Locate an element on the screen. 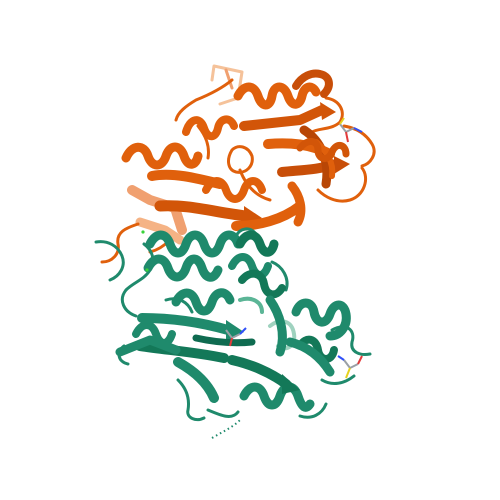  chain-b-back-loop is located at coordinates (251, 305).